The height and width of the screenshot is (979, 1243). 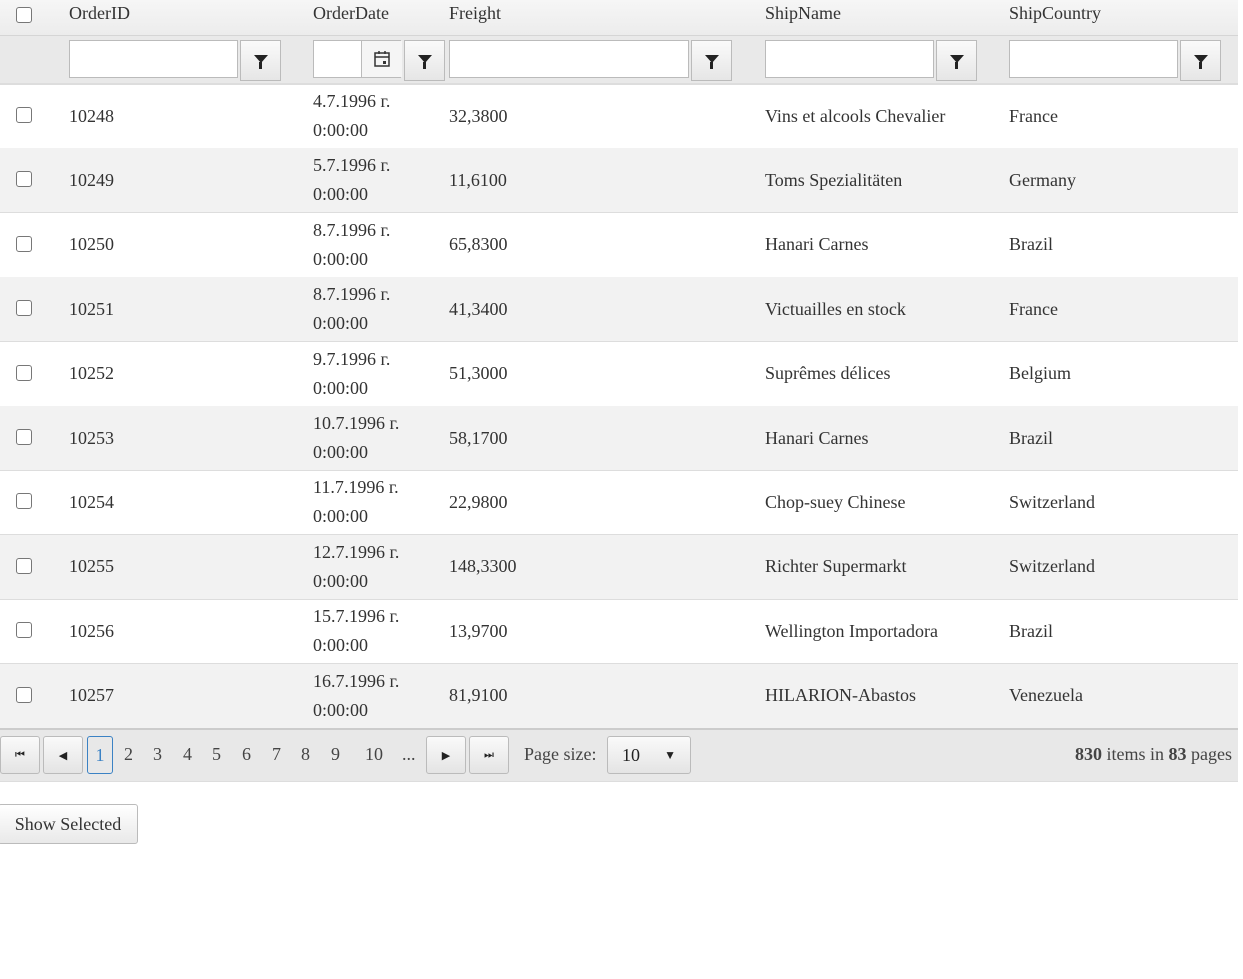 What do you see at coordinates (649, 755) in the screenshot?
I see `page-size-select: 10 ▼` at bounding box center [649, 755].